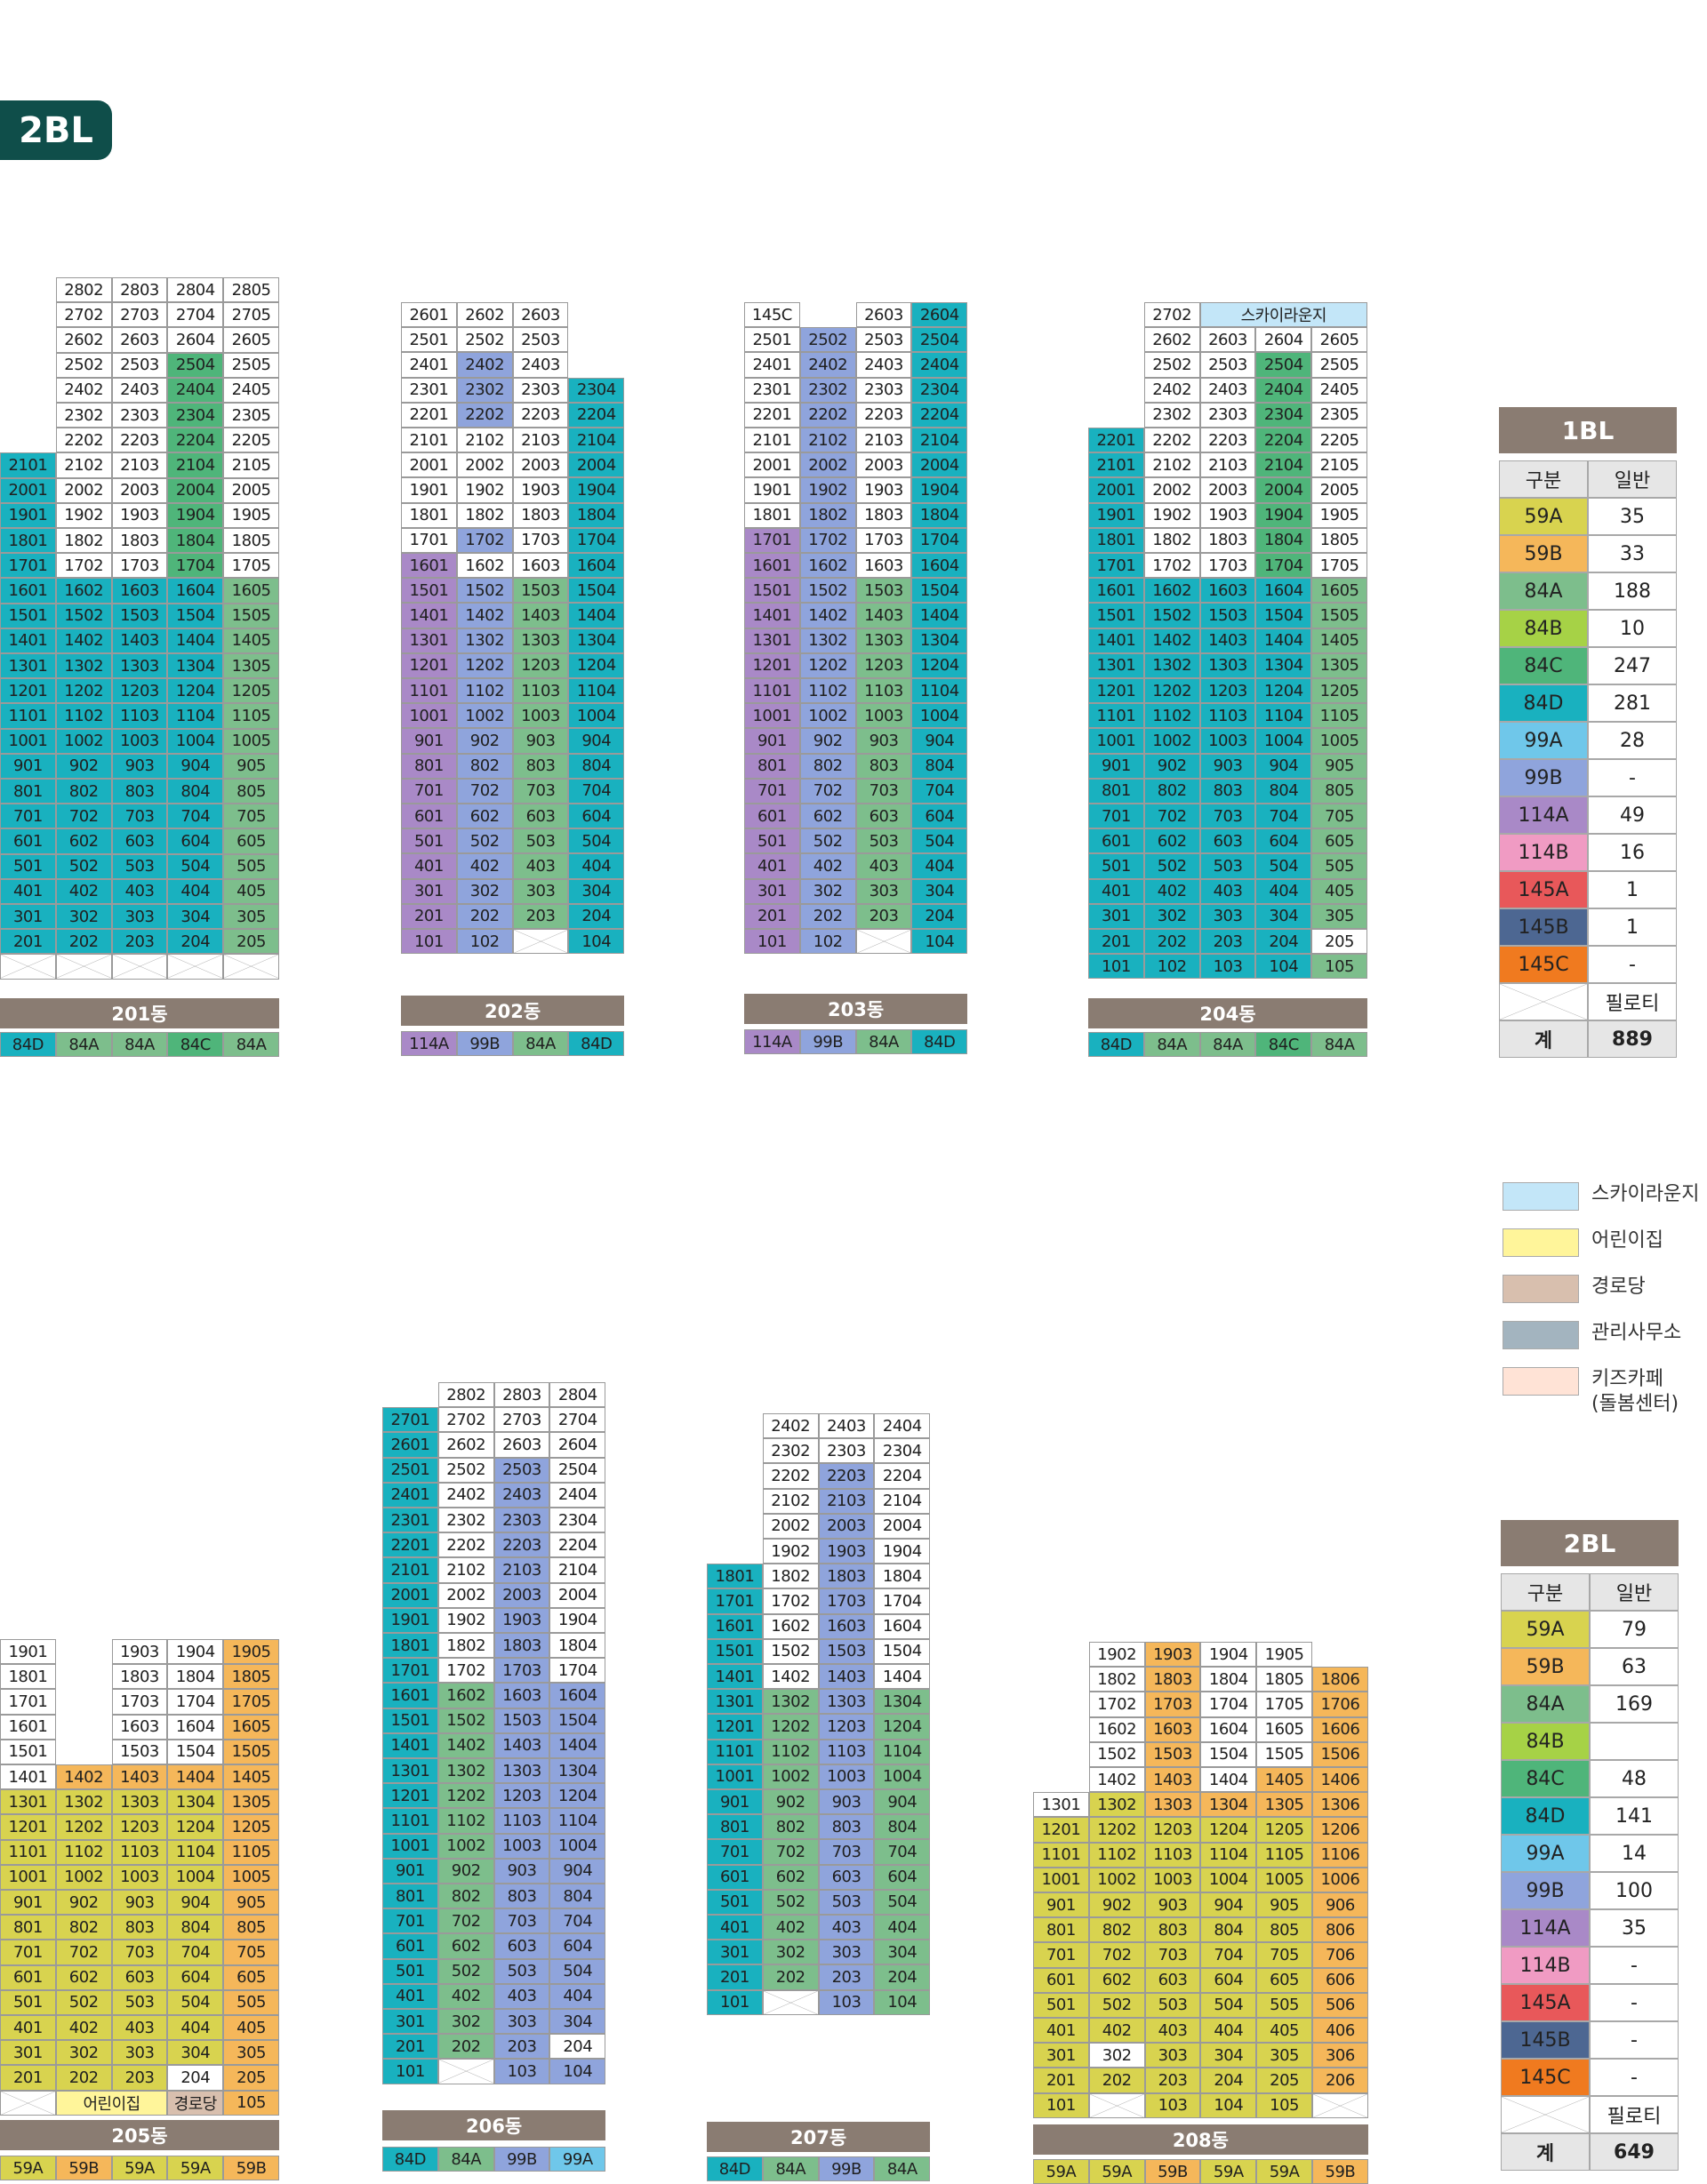  What do you see at coordinates (1339, 566) in the screenshot?
I see `unit-cell: 1705` at bounding box center [1339, 566].